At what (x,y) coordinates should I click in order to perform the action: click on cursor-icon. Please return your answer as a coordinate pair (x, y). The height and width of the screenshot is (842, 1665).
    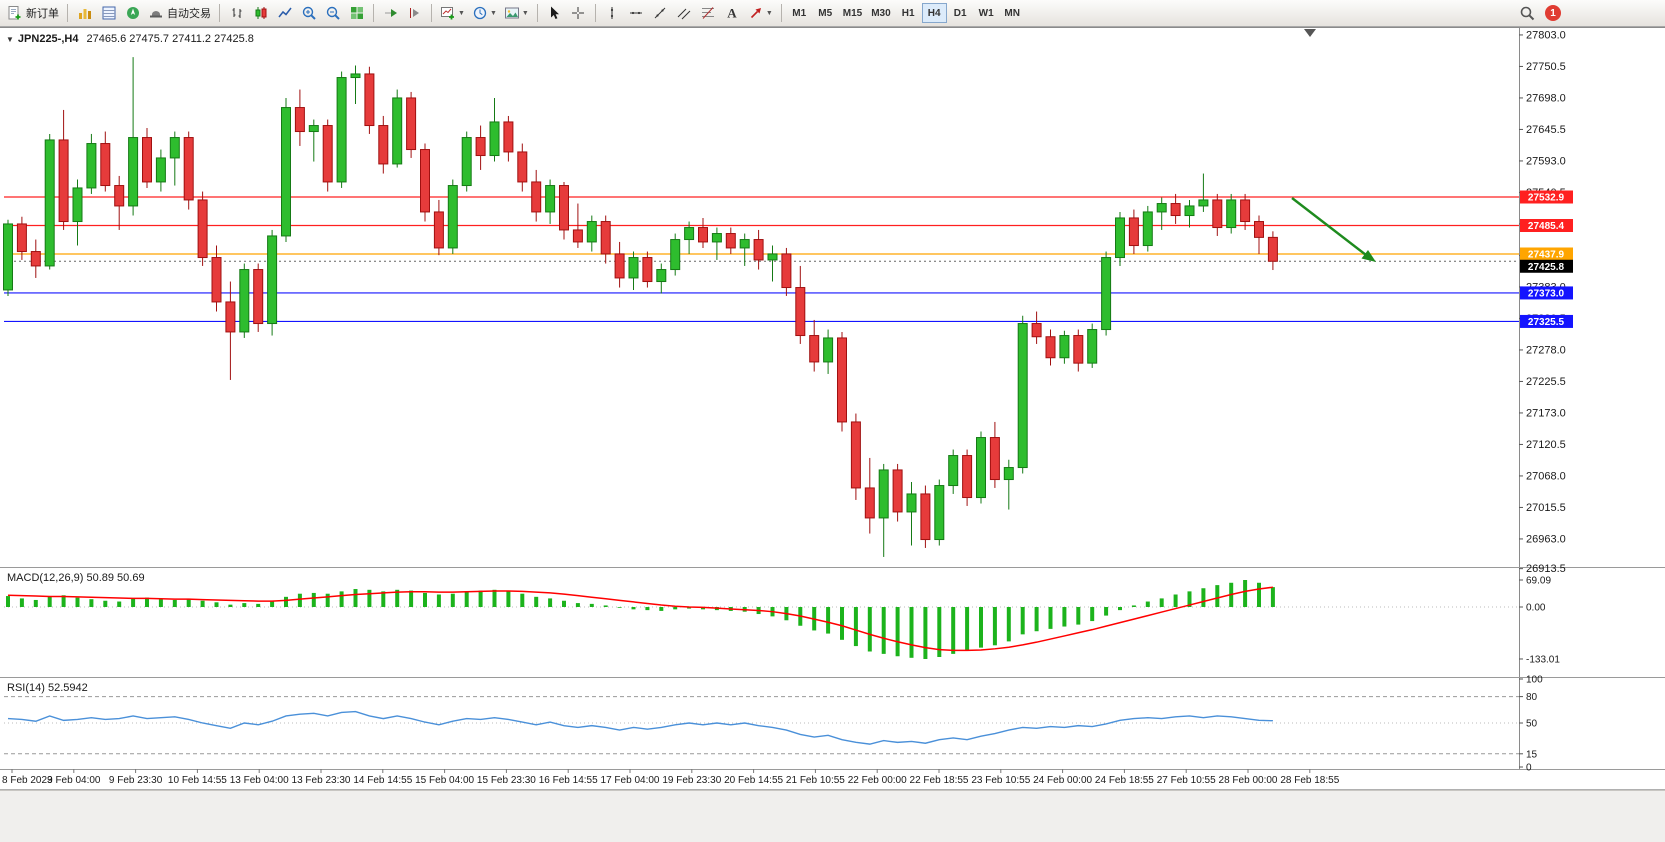
    Looking at the image, I should click on (555, 12).